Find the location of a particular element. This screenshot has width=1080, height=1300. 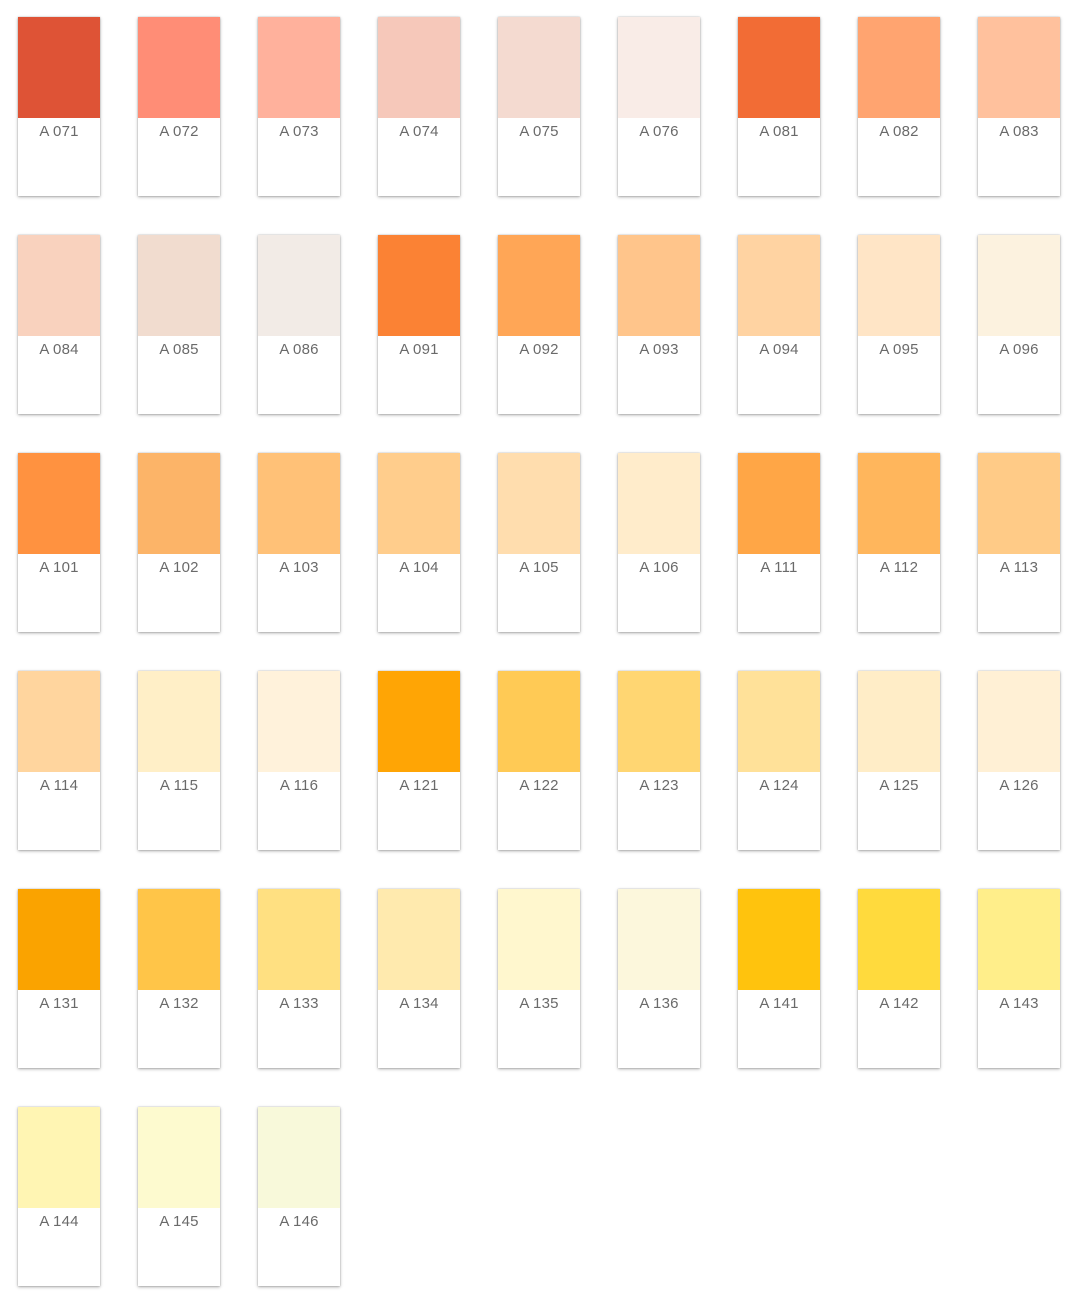

swatch-code-label: A 121 is located at coordinates (419, 785).